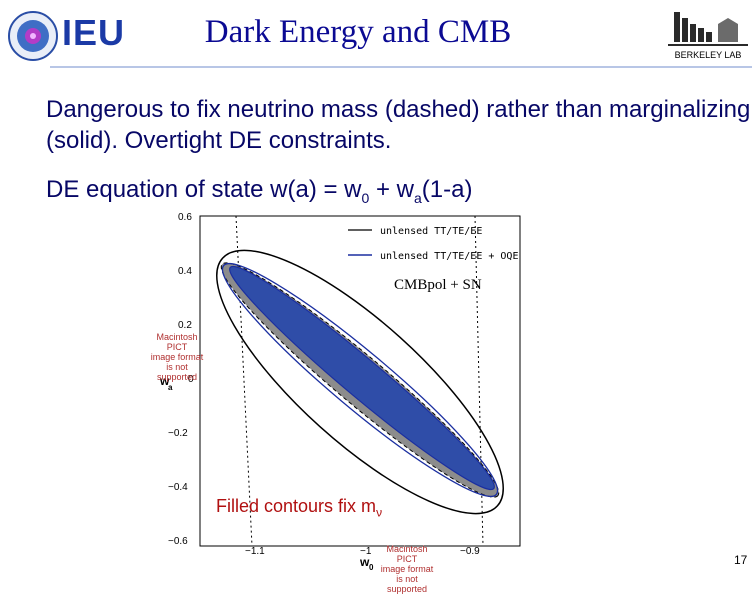 Image resolution: width=756 pixels, height=594 pixels. I want to click on bullet-de-equation: DE equation of state w(a) = w0 + wa(1-a), so click(259, 194).